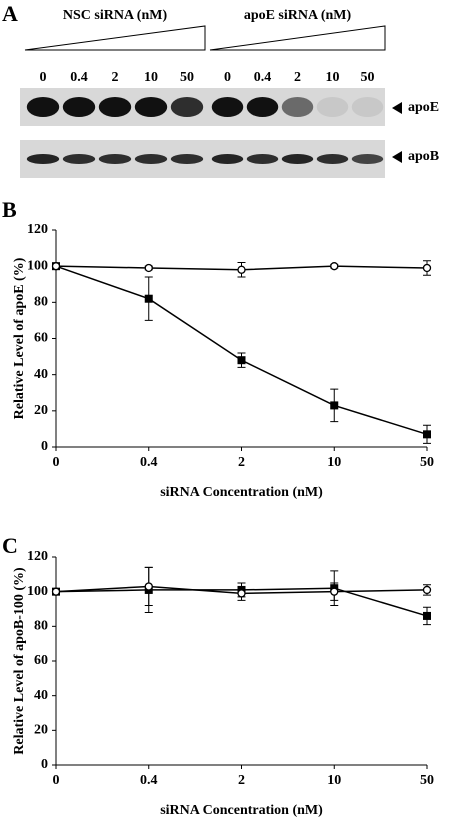 The image size is (450, 821). I want to click on group-title: apoE siRNA (nM), so click(298, 15).